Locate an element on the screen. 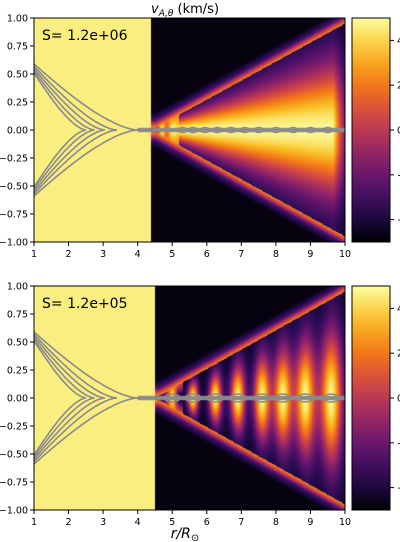 Image resolution: width=400 pixels, height=542 pixels. panel-label: S= 1.2e+06 is located at coordinates (85, 36).